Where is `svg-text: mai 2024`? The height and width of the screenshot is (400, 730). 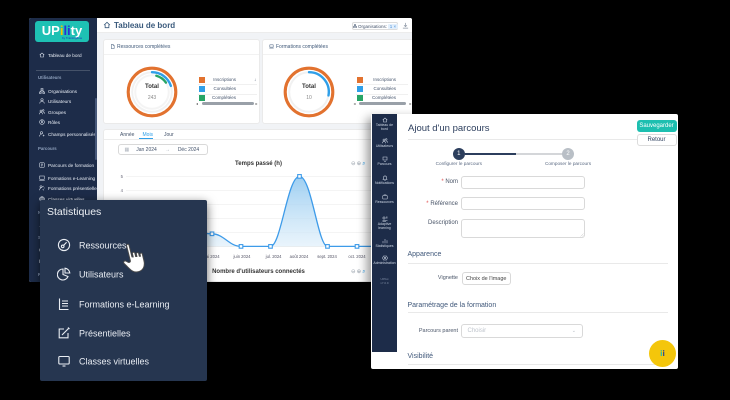
svg-text: mai 2024 is located at coordinates (211, 256).